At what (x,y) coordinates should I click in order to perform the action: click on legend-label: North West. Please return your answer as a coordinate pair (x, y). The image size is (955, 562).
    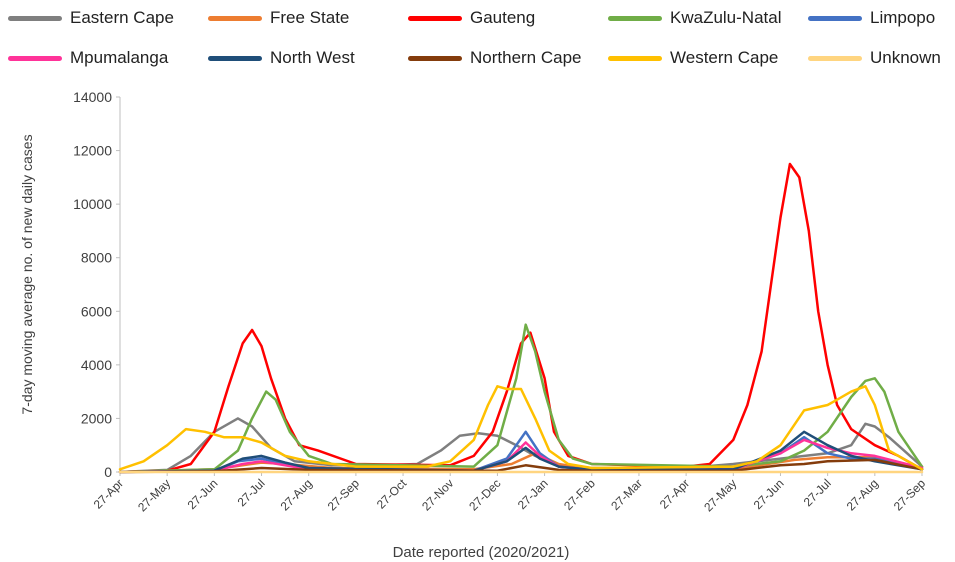
    Looking at the image, I should click on (312, 57).